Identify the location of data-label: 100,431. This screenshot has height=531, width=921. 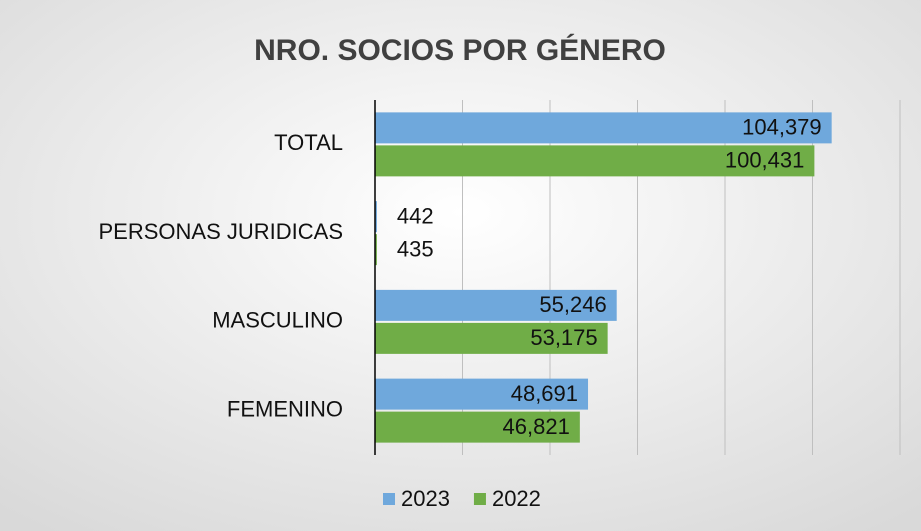
(765, 160).